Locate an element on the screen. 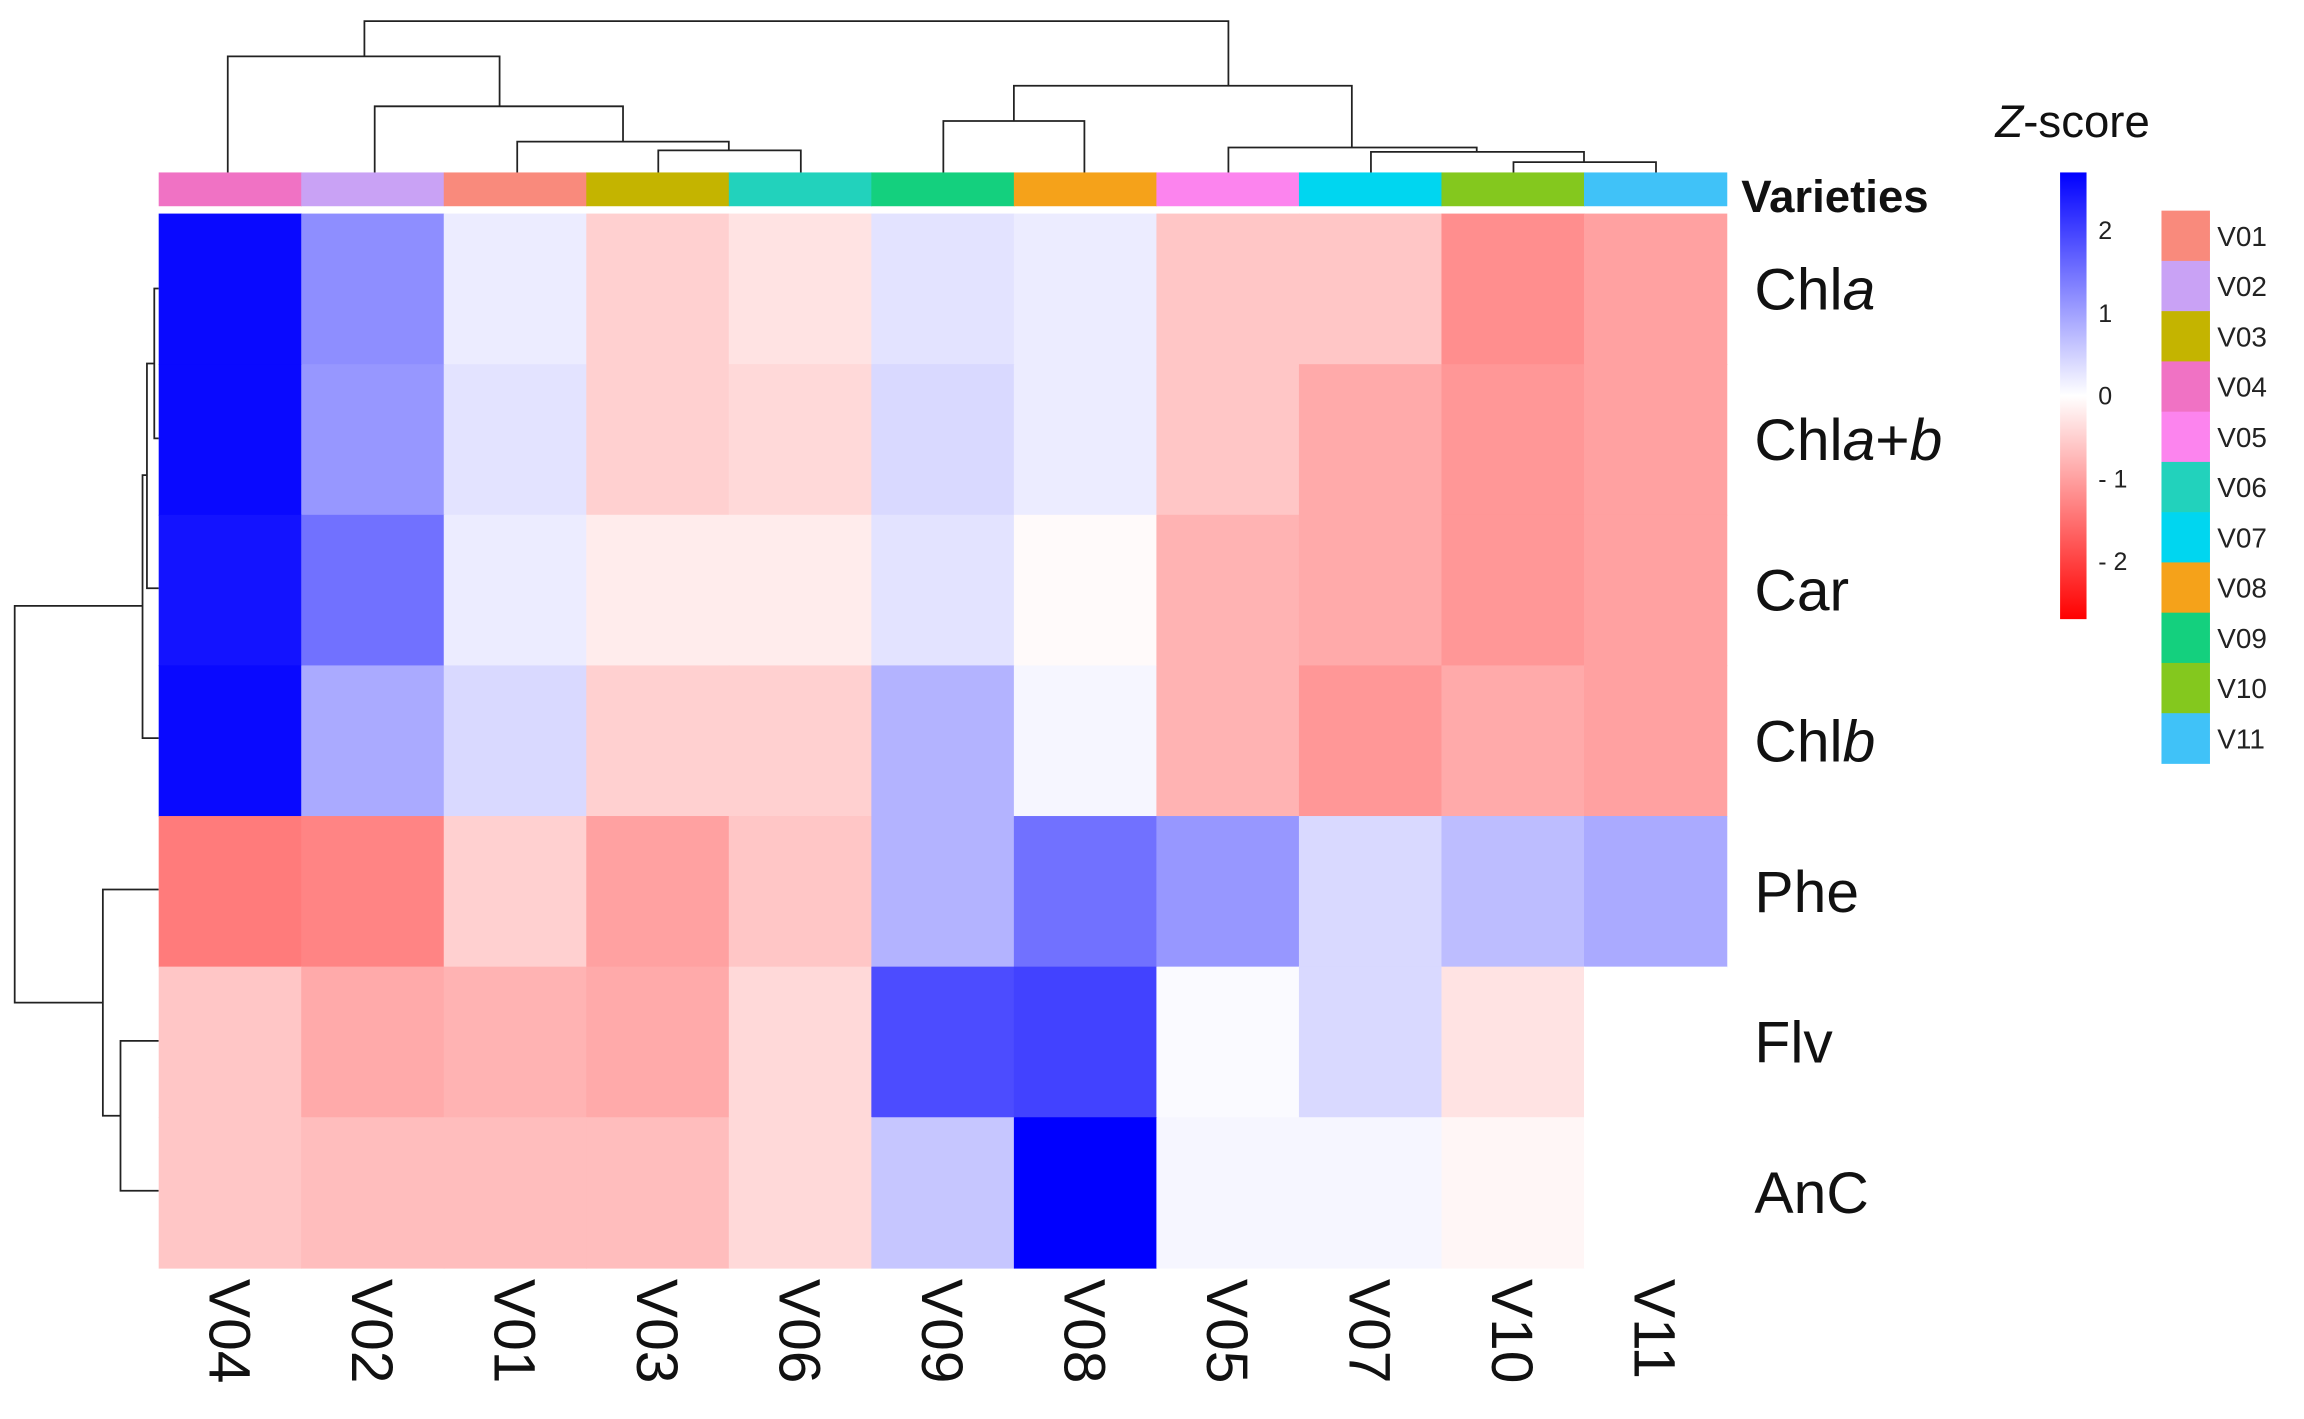 The width and height of the screenshot is (2304, 1419). column-label: V08 is located at coordinates (1084, 1331).